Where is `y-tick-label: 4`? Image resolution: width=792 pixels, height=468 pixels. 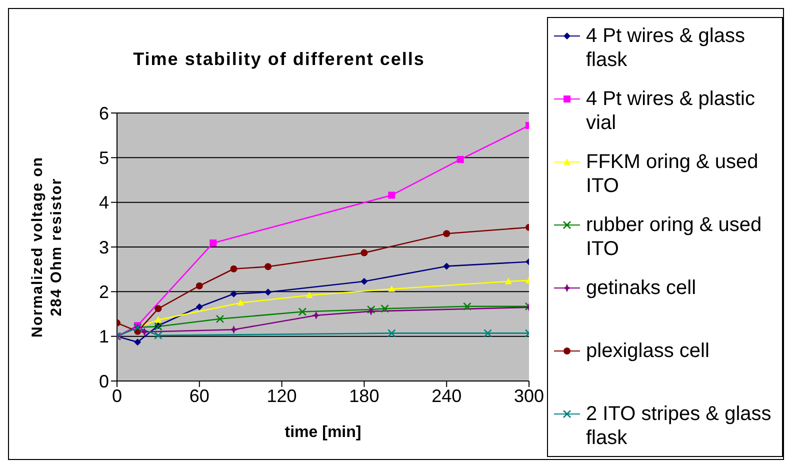 y-tick-label: 4 is located at coordinates (103, 202).